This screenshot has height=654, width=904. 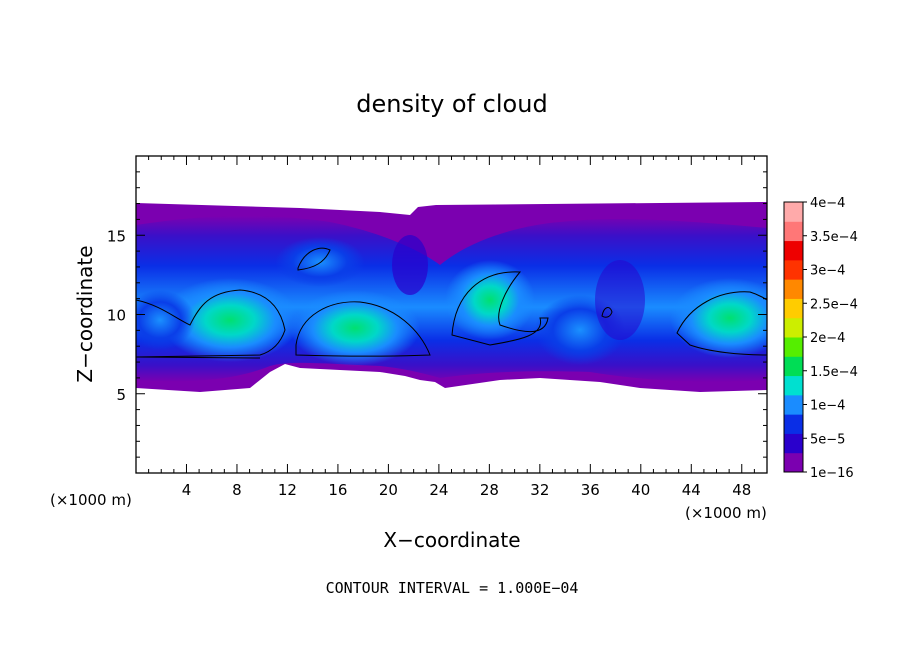 I want to click on y-tick-label: 15, so click(x=116, y=236).